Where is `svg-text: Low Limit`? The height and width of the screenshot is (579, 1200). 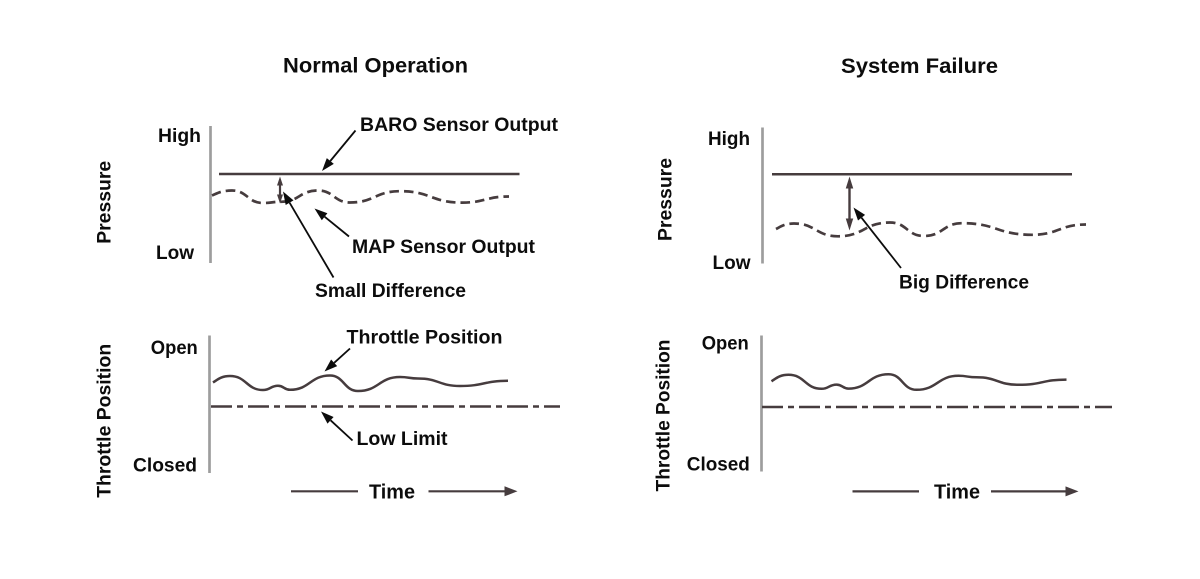
svg-text: Low Limit is located at coordinates (402, 439).